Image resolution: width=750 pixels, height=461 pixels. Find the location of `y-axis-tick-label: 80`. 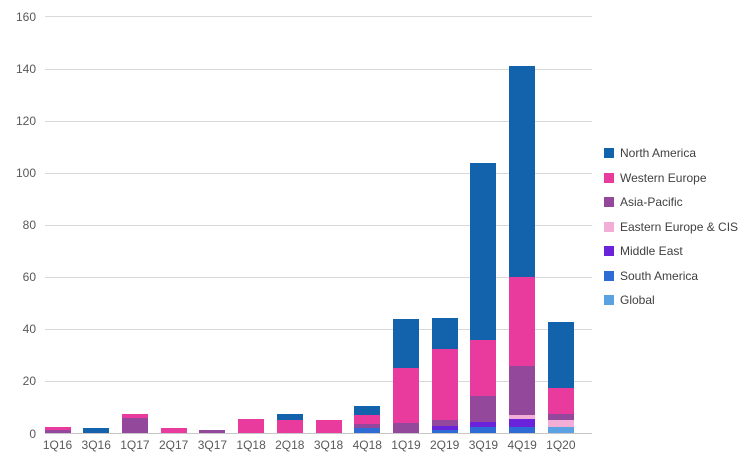

y-axis-tick-label: 80 is located at coordinates (29, 225).